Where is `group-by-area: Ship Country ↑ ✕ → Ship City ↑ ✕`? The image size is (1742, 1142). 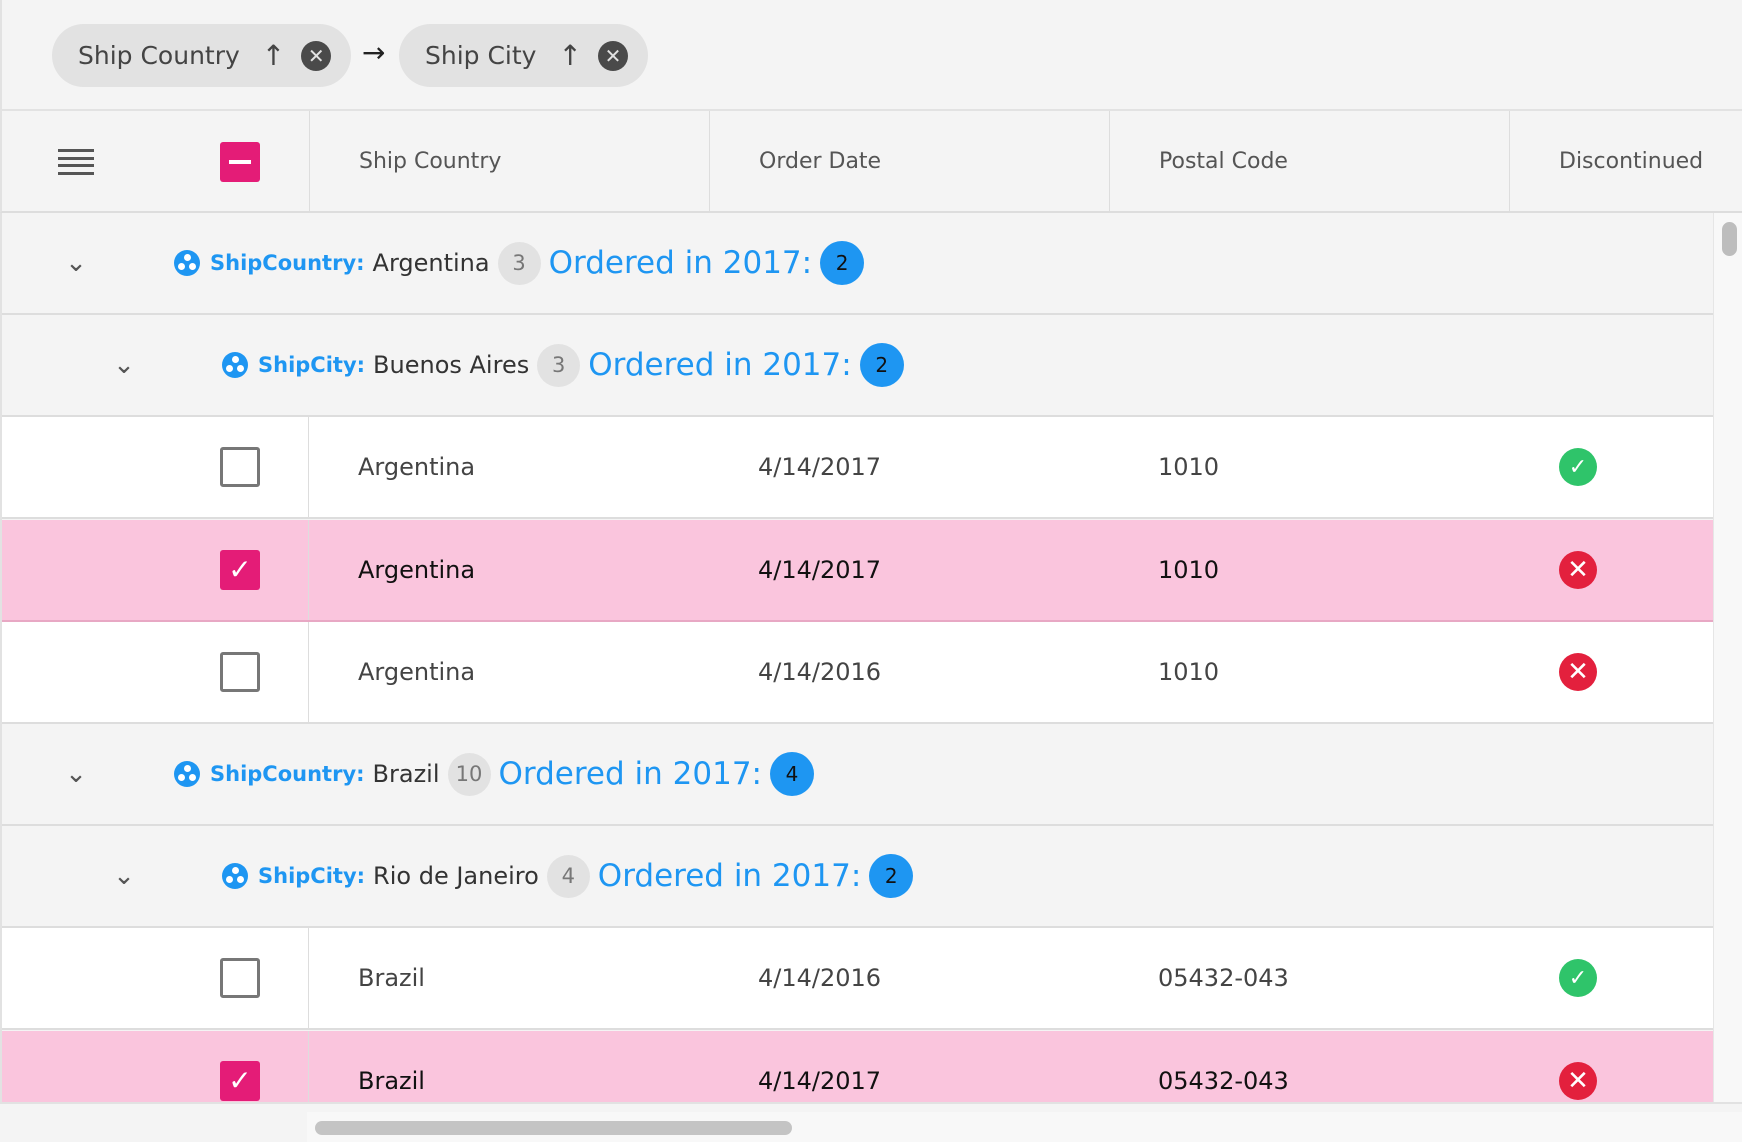 group-by-area: Ship Country ↑ ✕ → Ship City ↑ ✕ is located at coordinates (871, 55).